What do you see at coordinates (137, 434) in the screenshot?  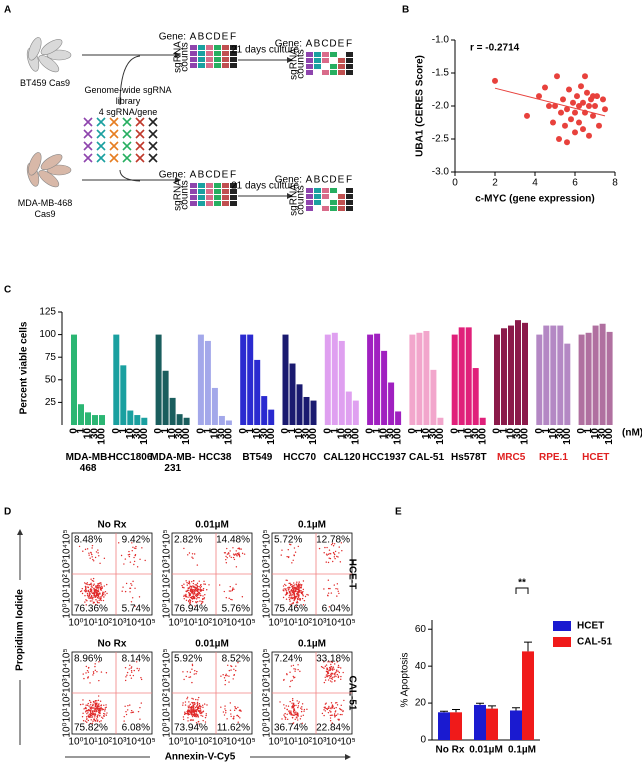 I see `concentration-label: 30` at bounding box center [137, 434].